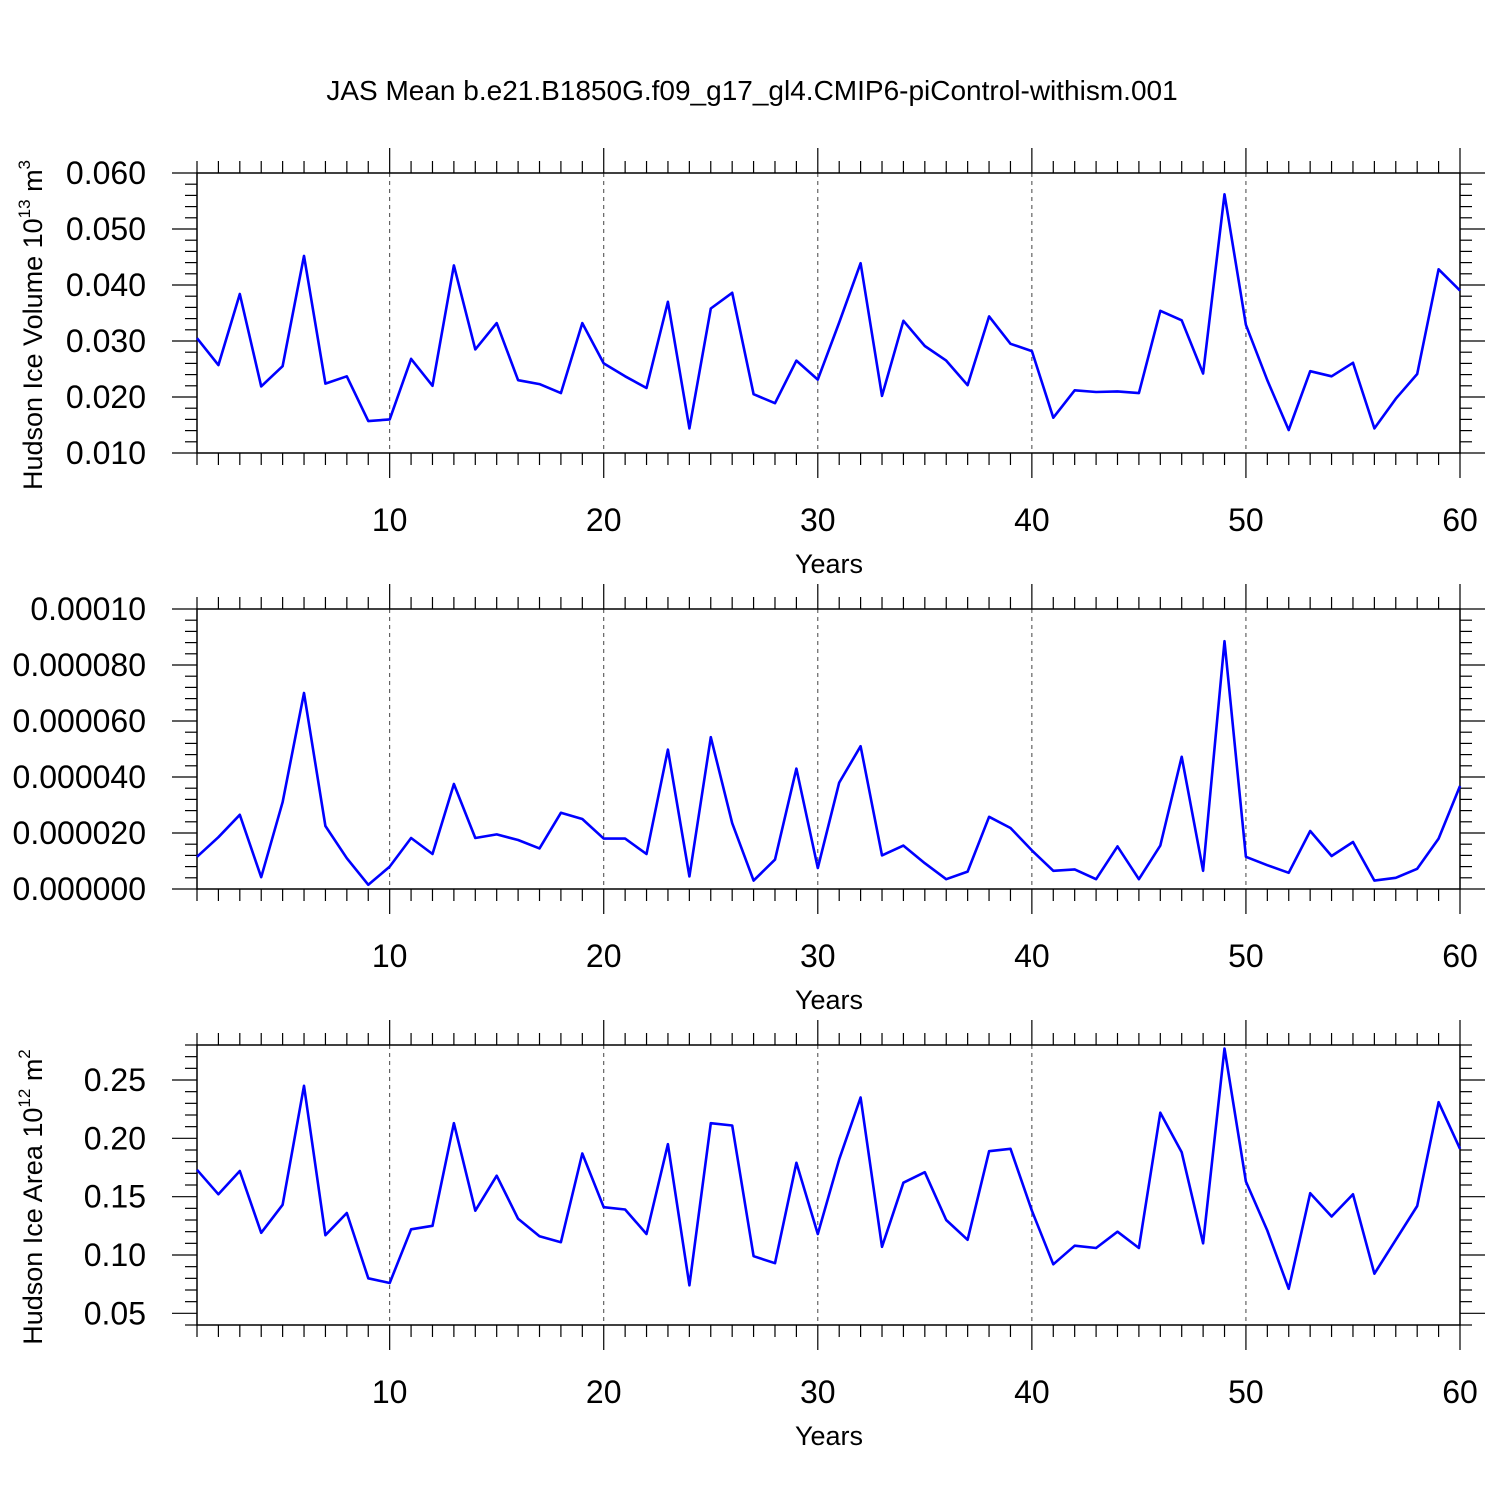 The height and width of the screenshot is (1500, 1500). What do you see at coordinates (115, 1313) in the screenshot?
I see `y-tick-label: 0.05` at bounding box center [115, 1313].